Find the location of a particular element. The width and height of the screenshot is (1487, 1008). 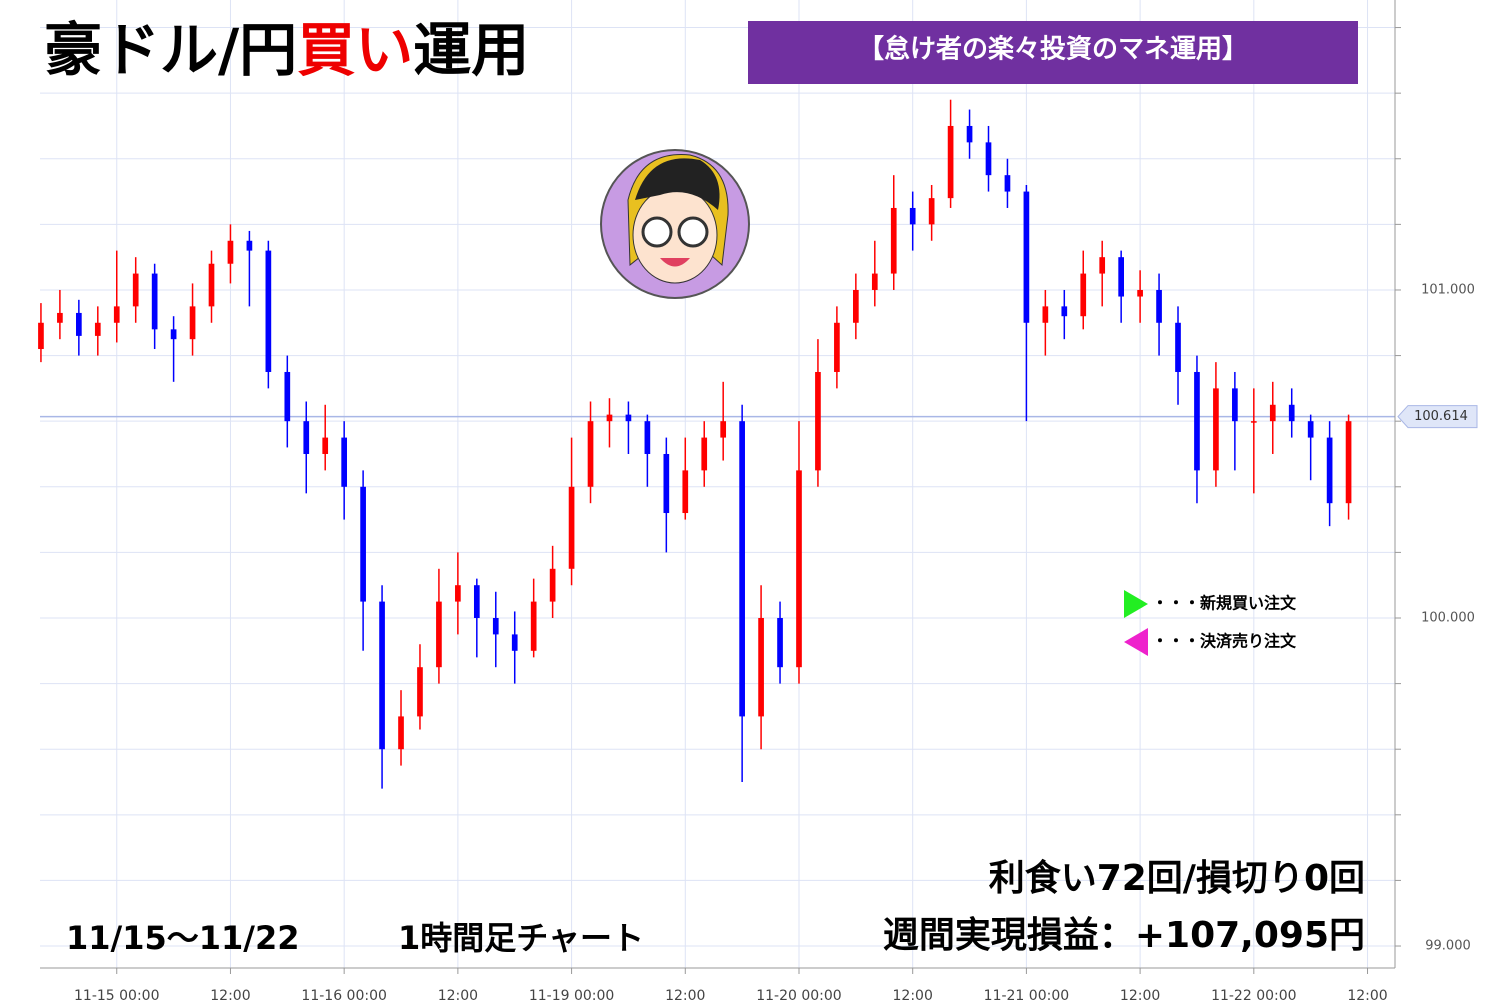

y-tick-label: 100.000 is located at coordinates (1448, 617).